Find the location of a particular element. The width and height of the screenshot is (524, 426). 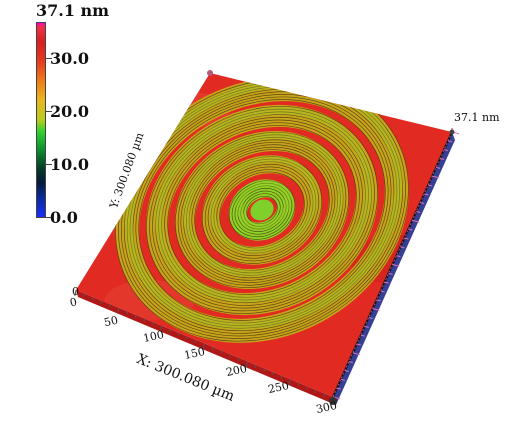

ring-center is located at coordinates (262, 210).